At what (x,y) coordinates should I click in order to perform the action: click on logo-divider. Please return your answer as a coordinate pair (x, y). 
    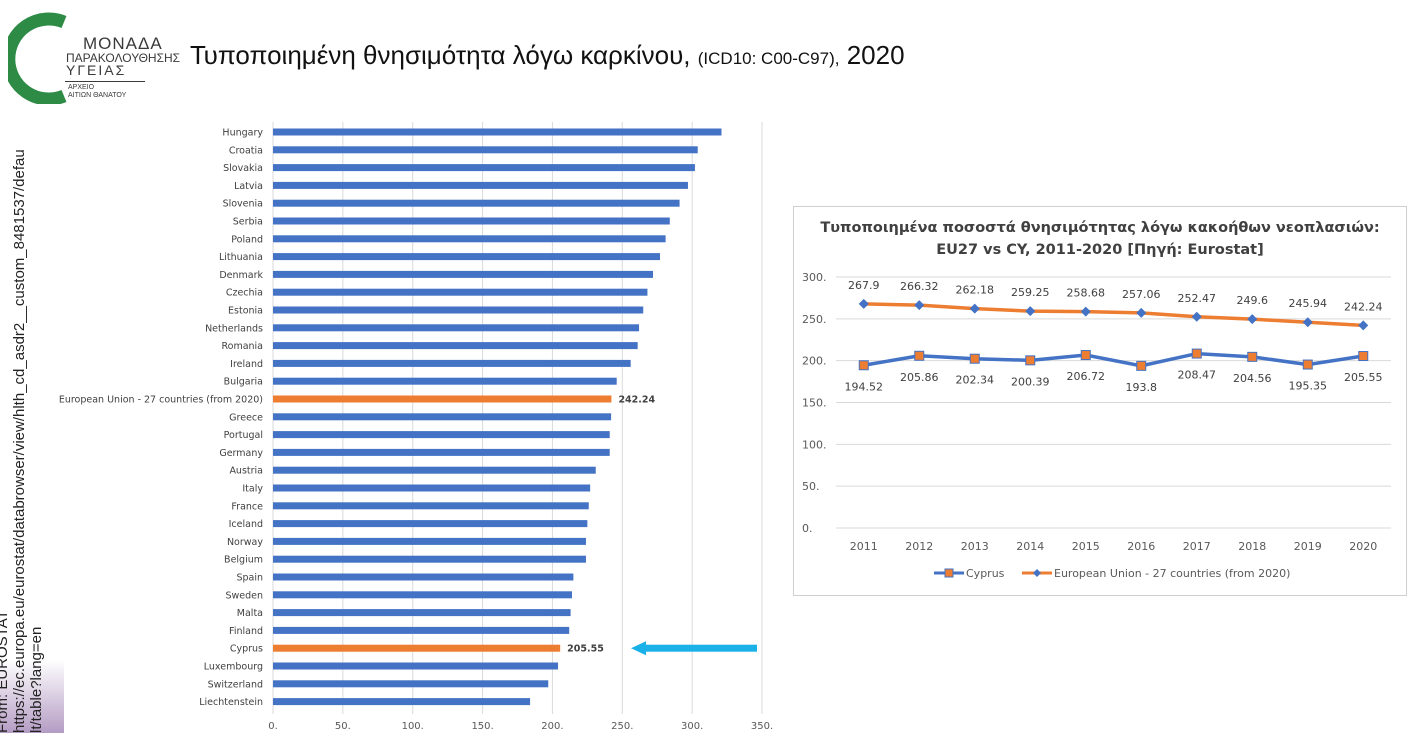
    Looking at the image, I should click on (105, 81).